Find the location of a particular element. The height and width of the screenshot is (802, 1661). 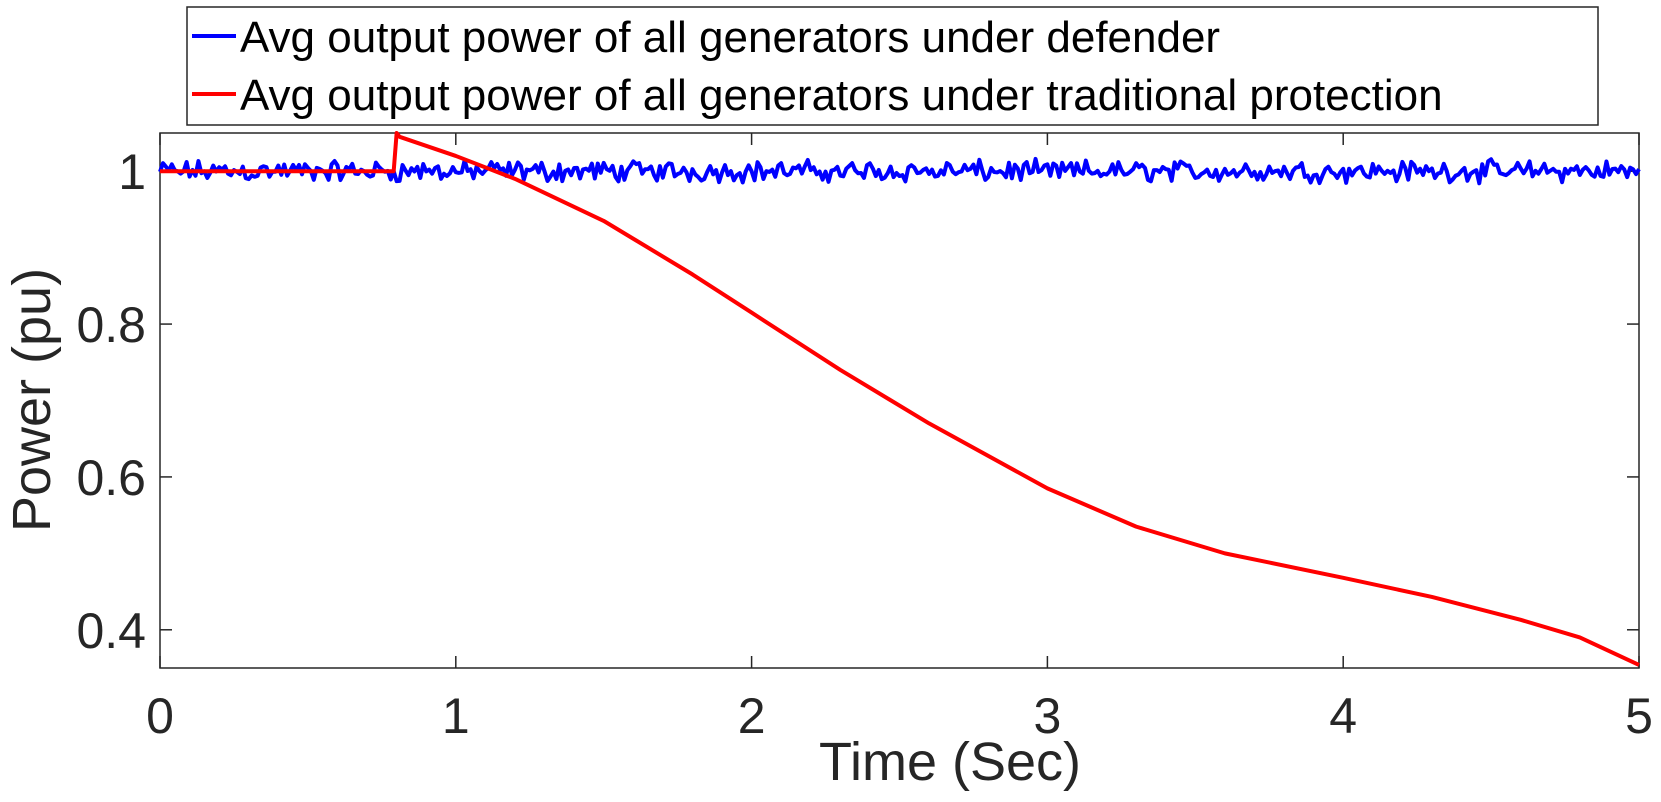

y-tick-label: 0.4 is located at coordinates (111, 631).